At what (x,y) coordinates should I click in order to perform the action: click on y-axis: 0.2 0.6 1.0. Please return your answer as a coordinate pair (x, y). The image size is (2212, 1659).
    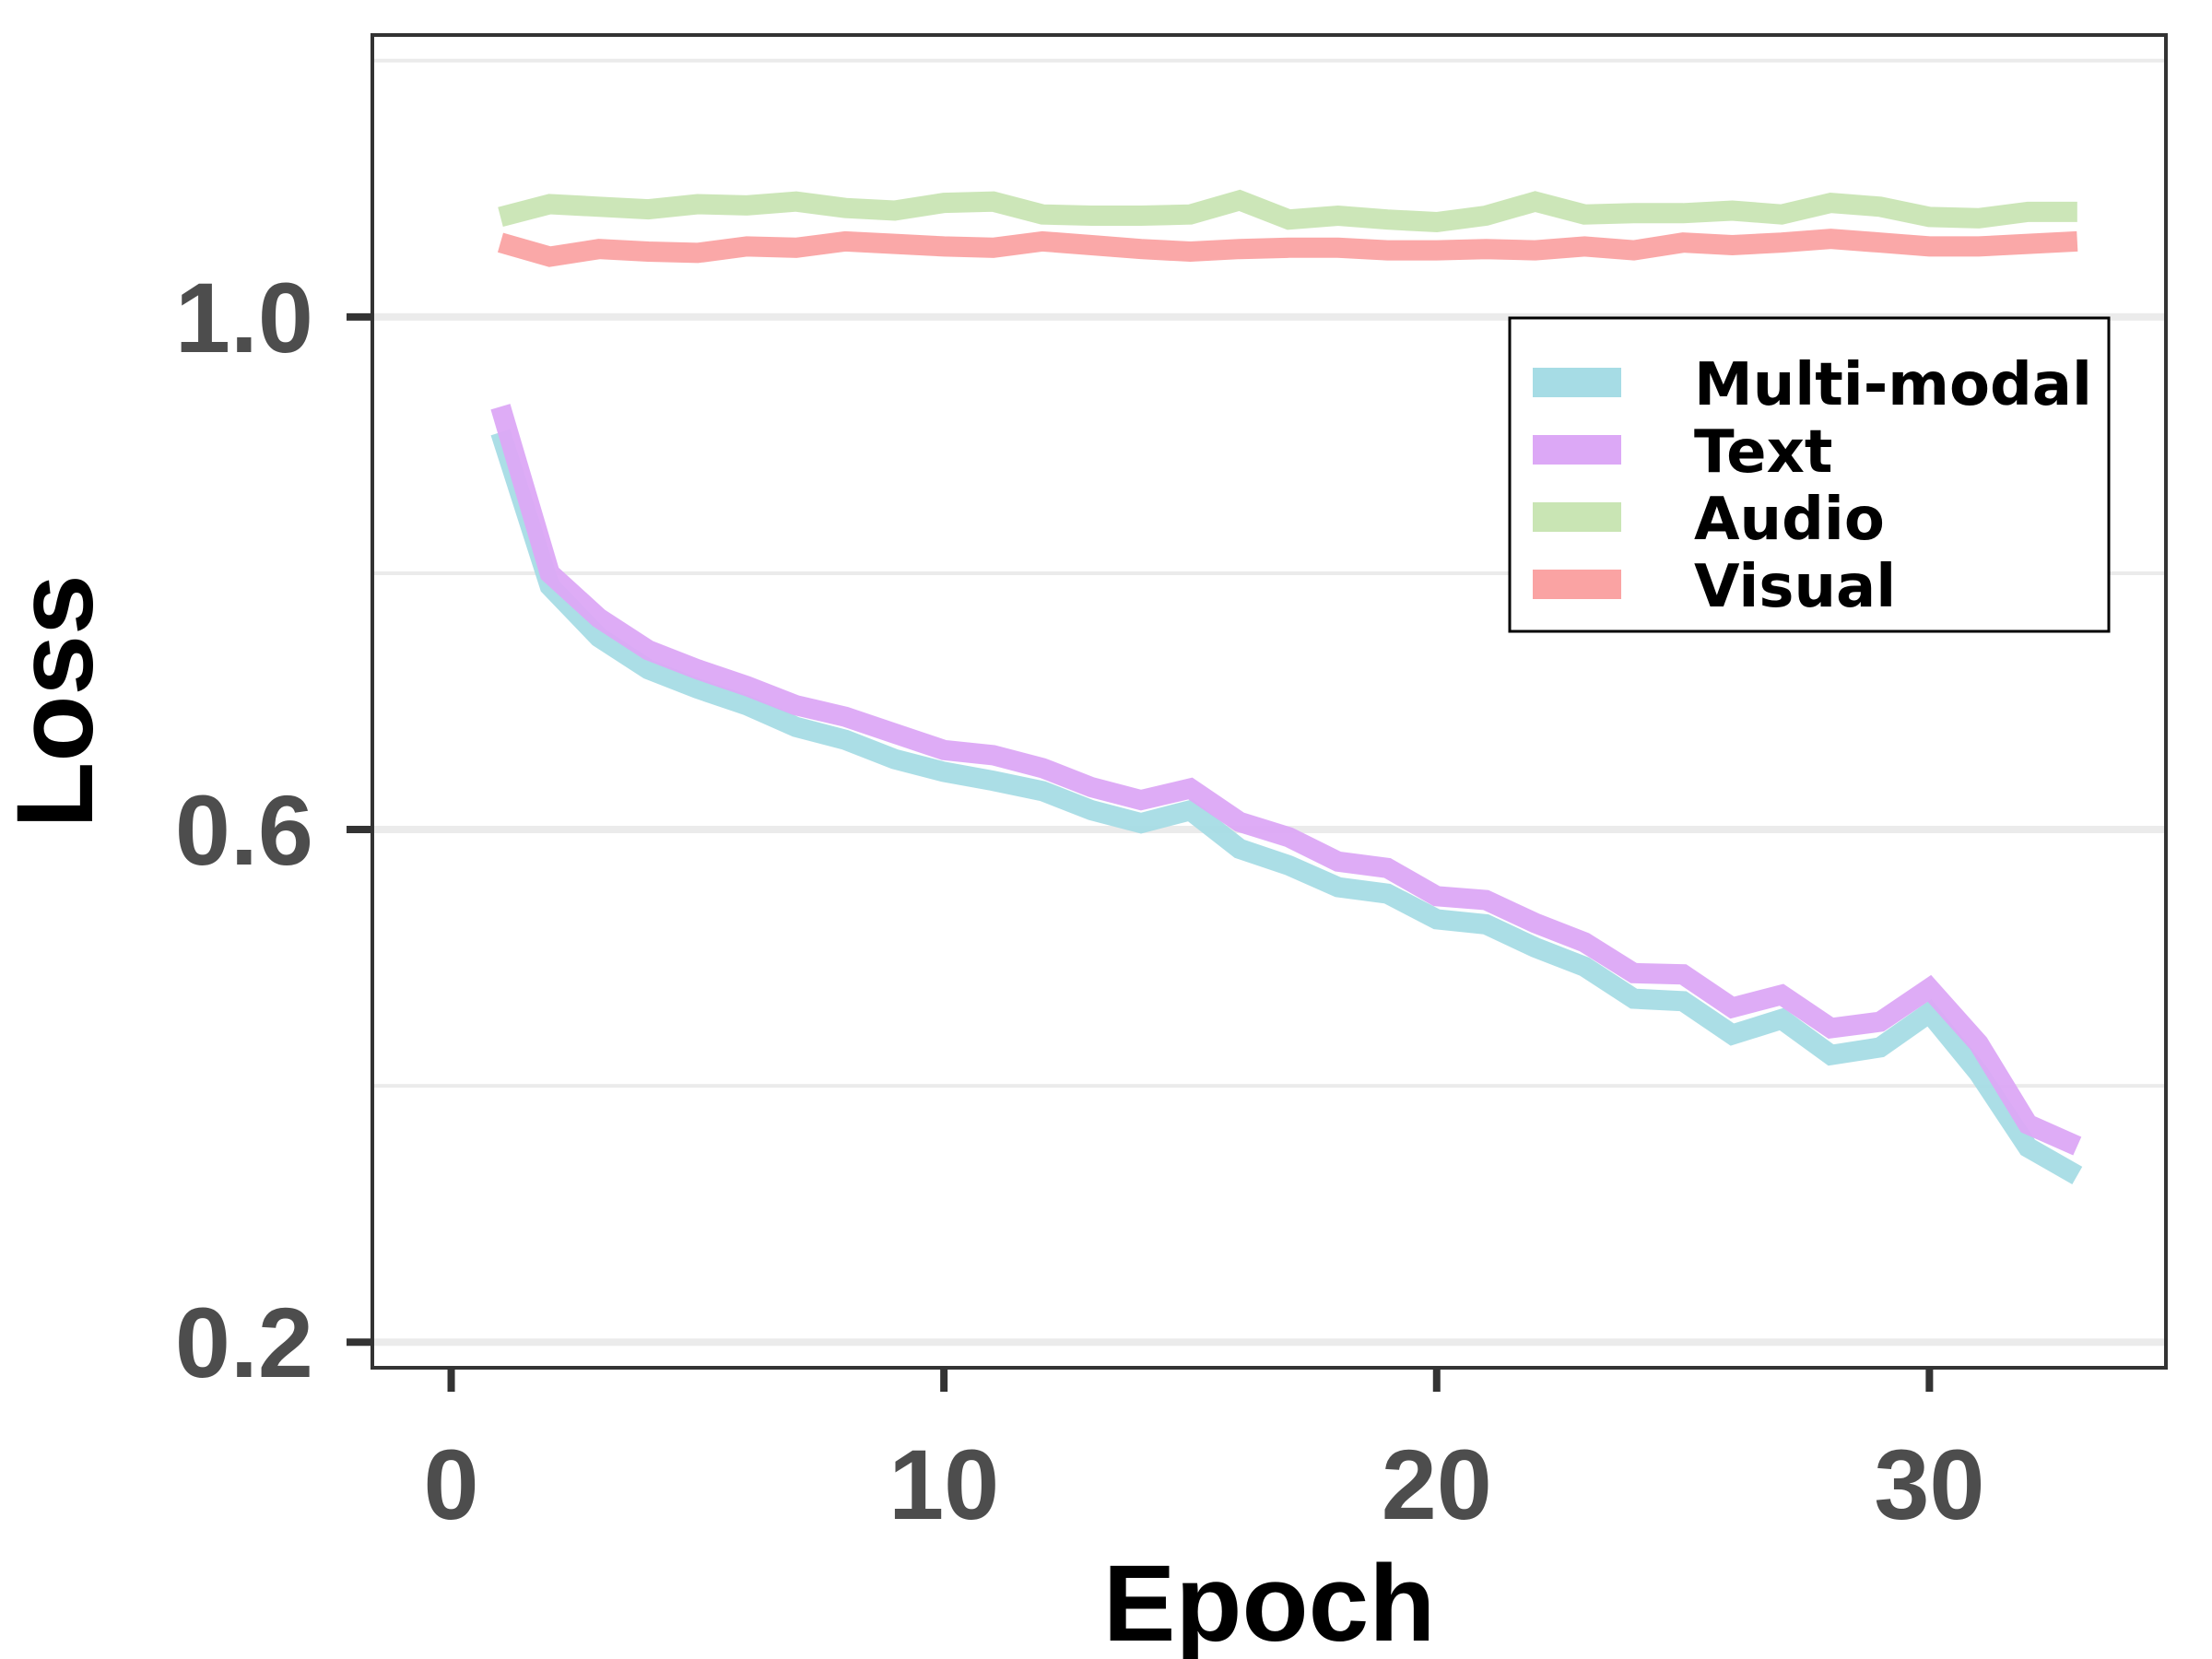
    Looking at the image, I should click on (273, 830).